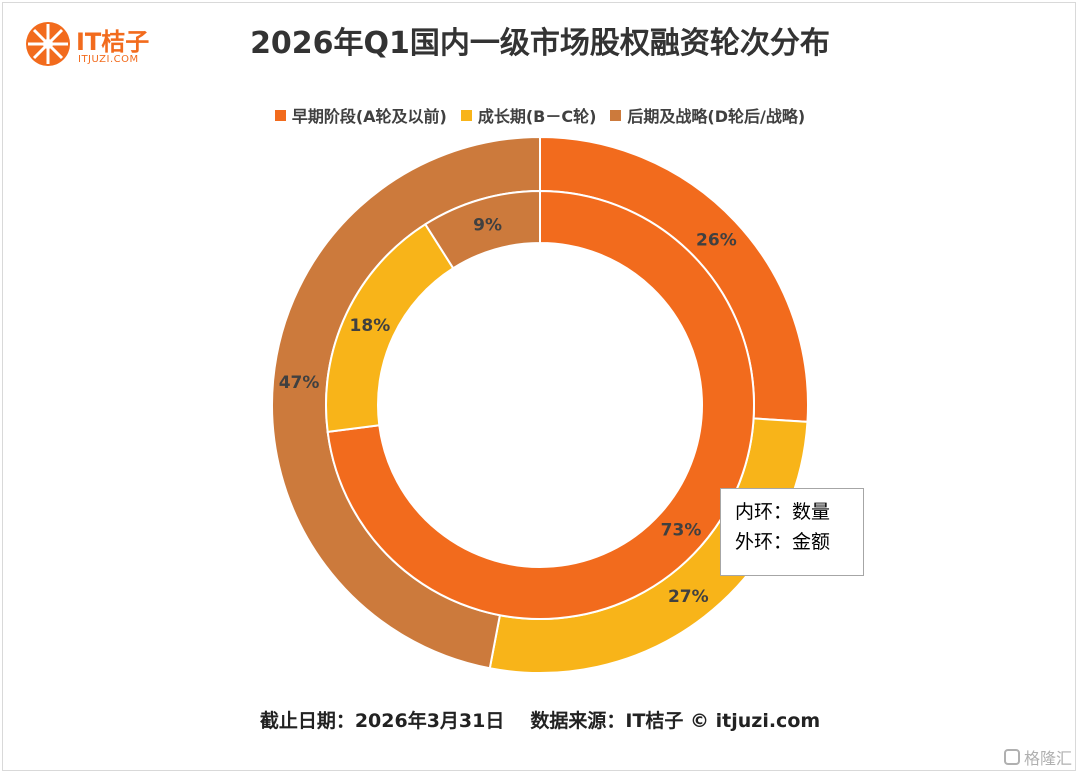  What do you see at coordinates (783, 542) in the screenshot?
I see `ring-note-outer: 外环：金额` at bounding box center [783, 542].